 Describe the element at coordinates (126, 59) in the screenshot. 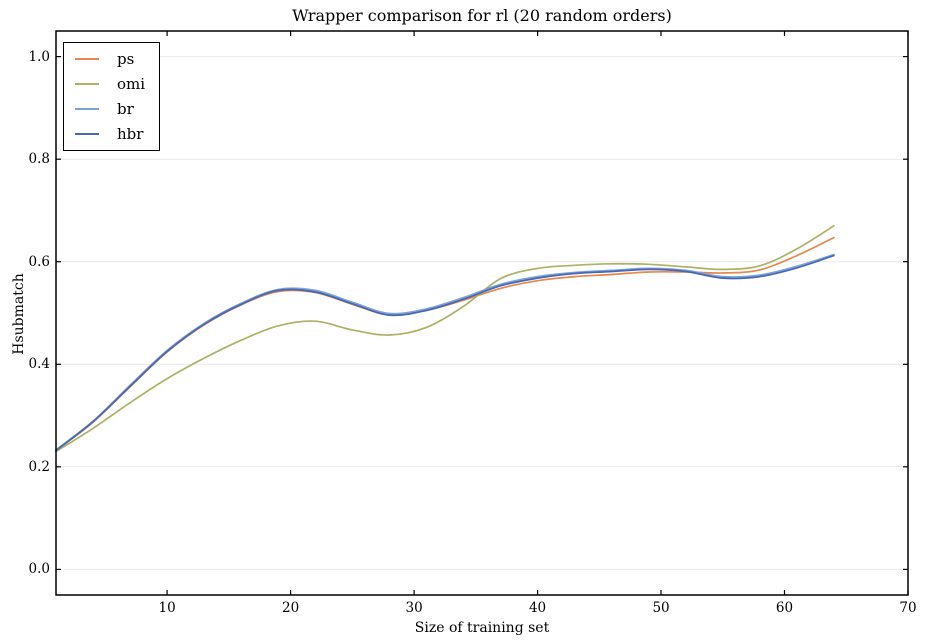

I see `legend-label: ps` at that location.